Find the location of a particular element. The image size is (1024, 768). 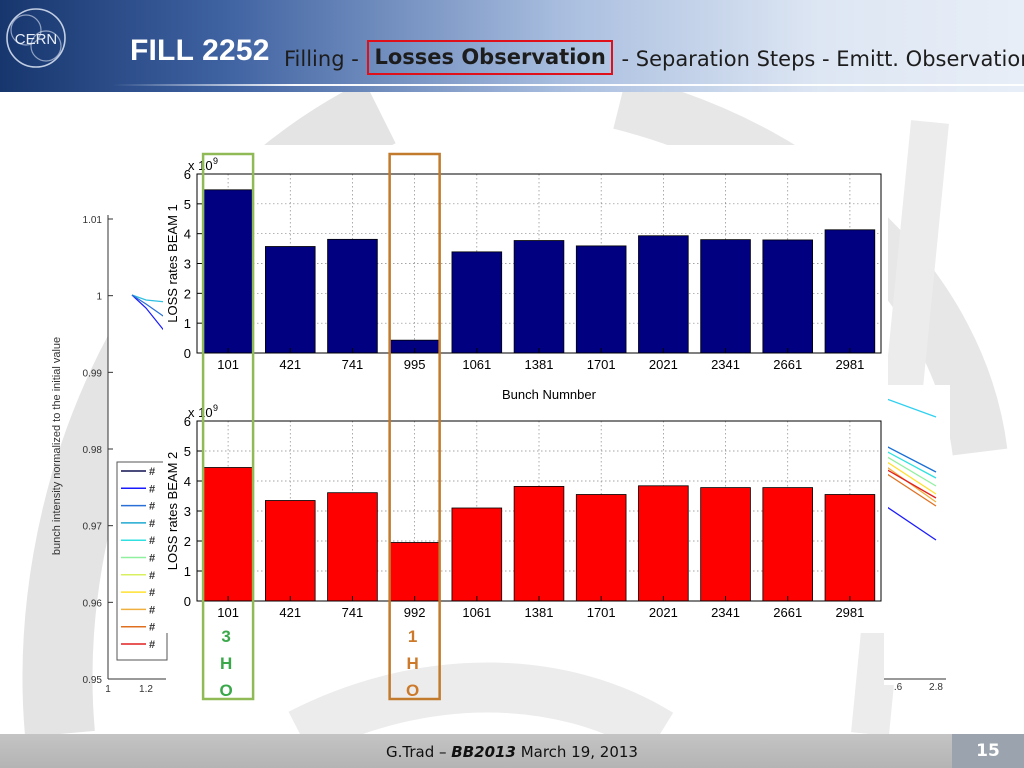

bg-xtick-label: .6 is located at coordinates (898, 687).